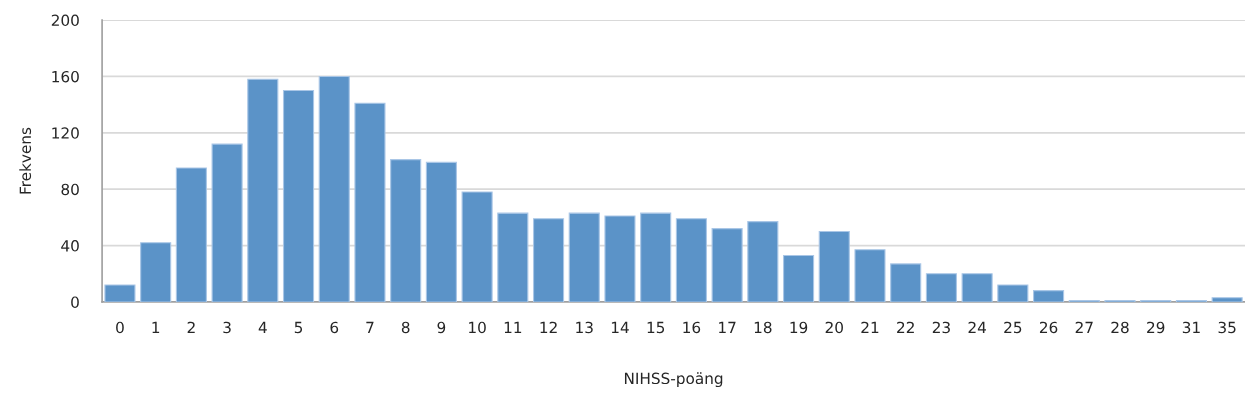  What do you see at coordinates (1048, 327) in the screenshot?
I see `x-tick-label: 26` at bounding box center [1048, 327].